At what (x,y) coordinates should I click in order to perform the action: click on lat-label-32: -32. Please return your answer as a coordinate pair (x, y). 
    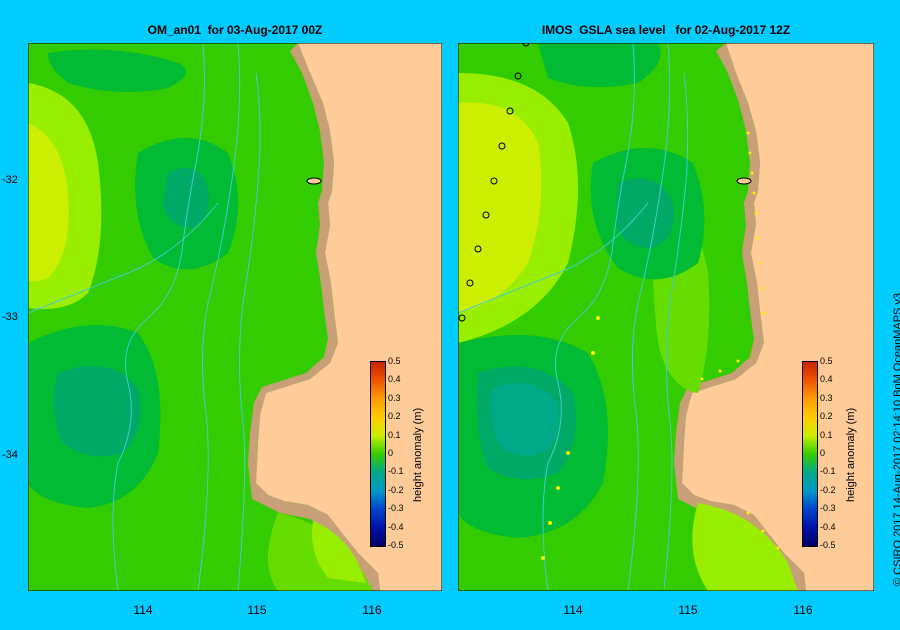
    Looking at the image, I should click on (10, 180).